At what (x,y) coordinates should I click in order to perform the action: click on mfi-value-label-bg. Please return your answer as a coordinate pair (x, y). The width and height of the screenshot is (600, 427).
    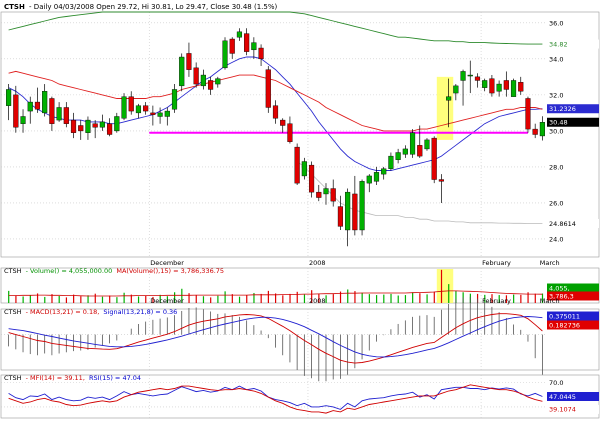
    Looking at the image, I should click on (573, 396).